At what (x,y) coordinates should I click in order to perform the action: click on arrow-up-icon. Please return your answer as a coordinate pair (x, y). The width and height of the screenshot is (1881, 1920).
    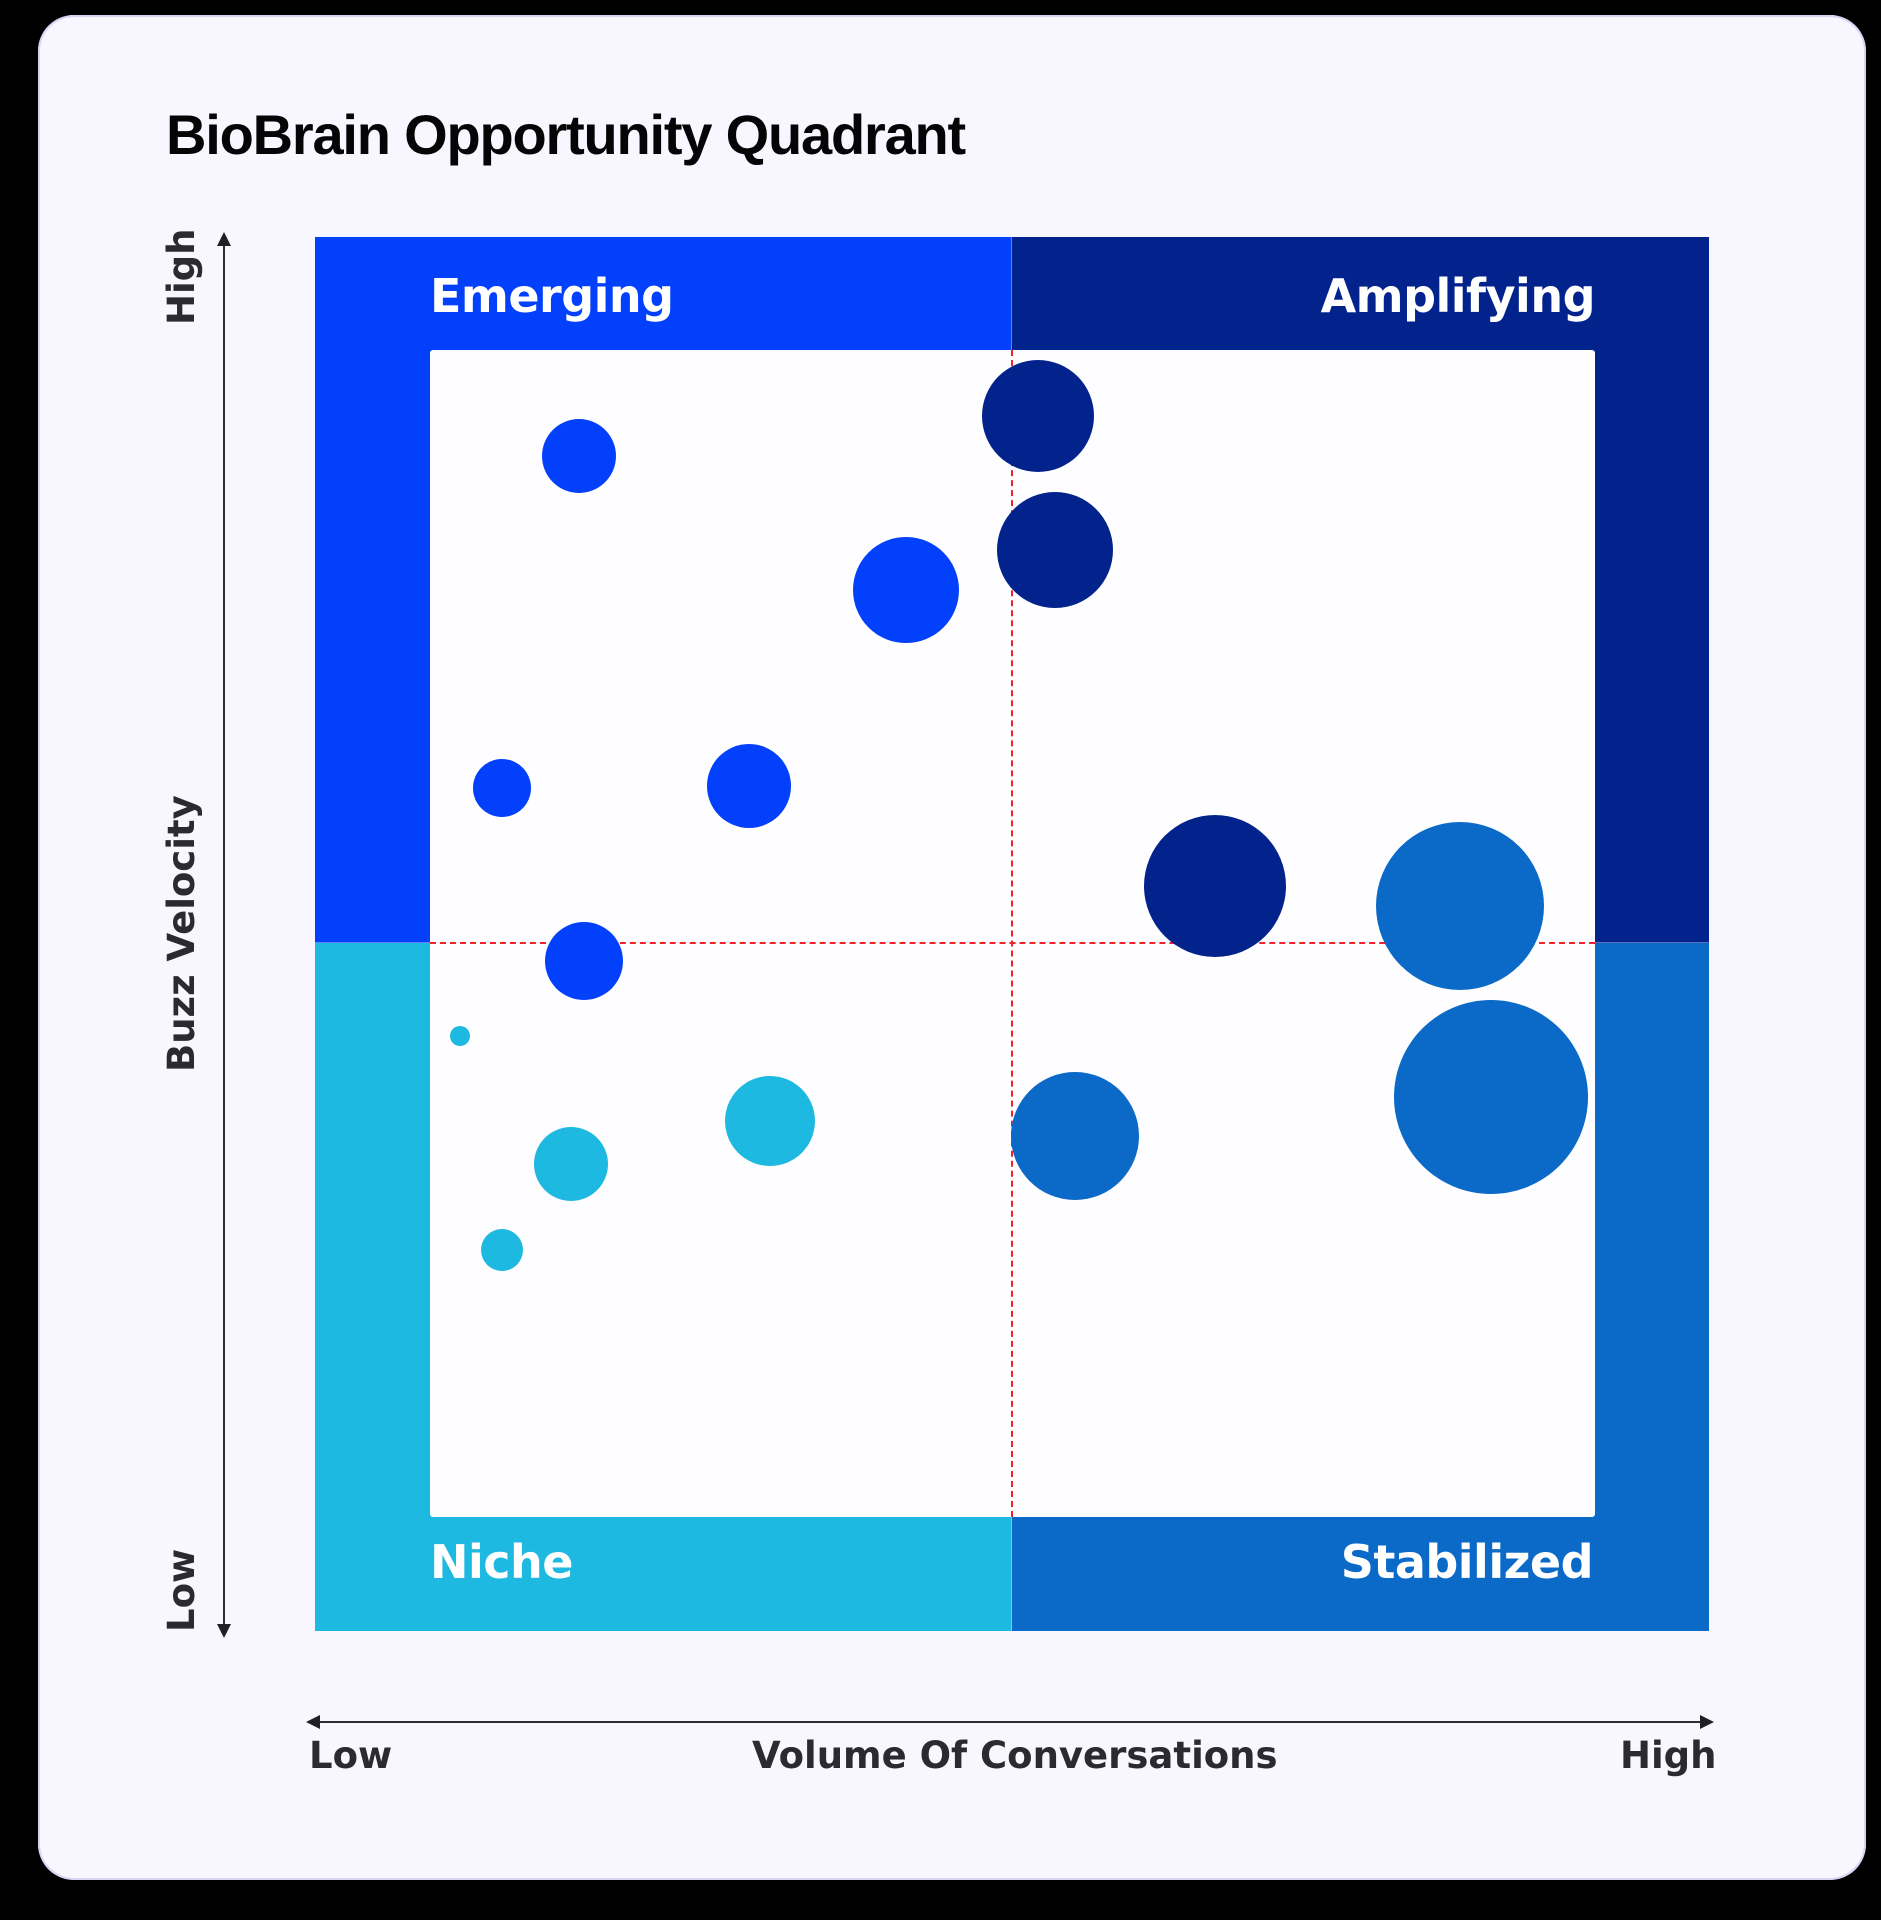
    Looking at the image, I should click on (224, 239).